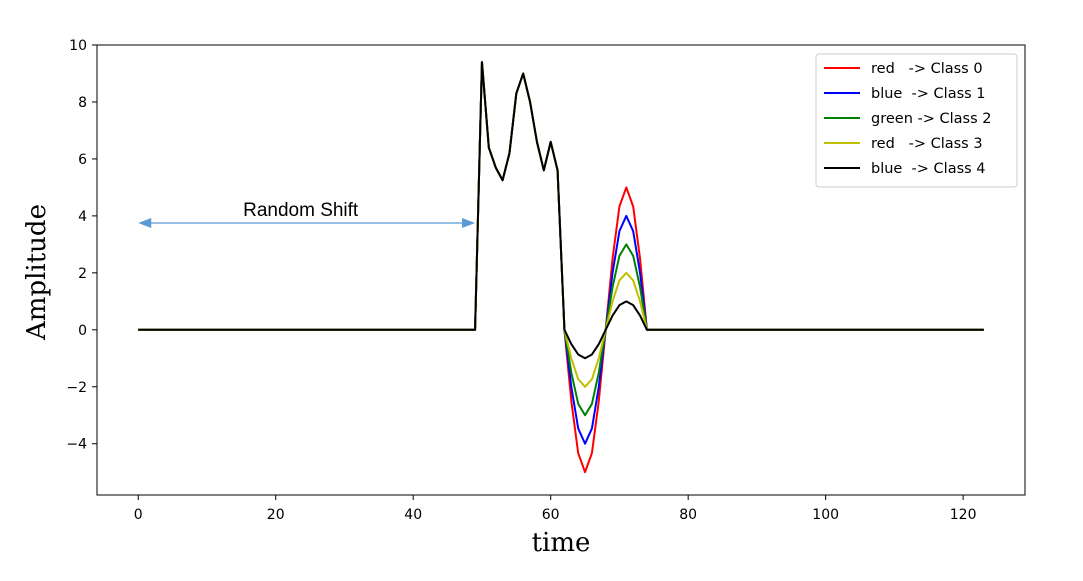 The height and width of the screenshot is (581, 1083). I want to click on y-tick-label: −4, so click(76, 445).